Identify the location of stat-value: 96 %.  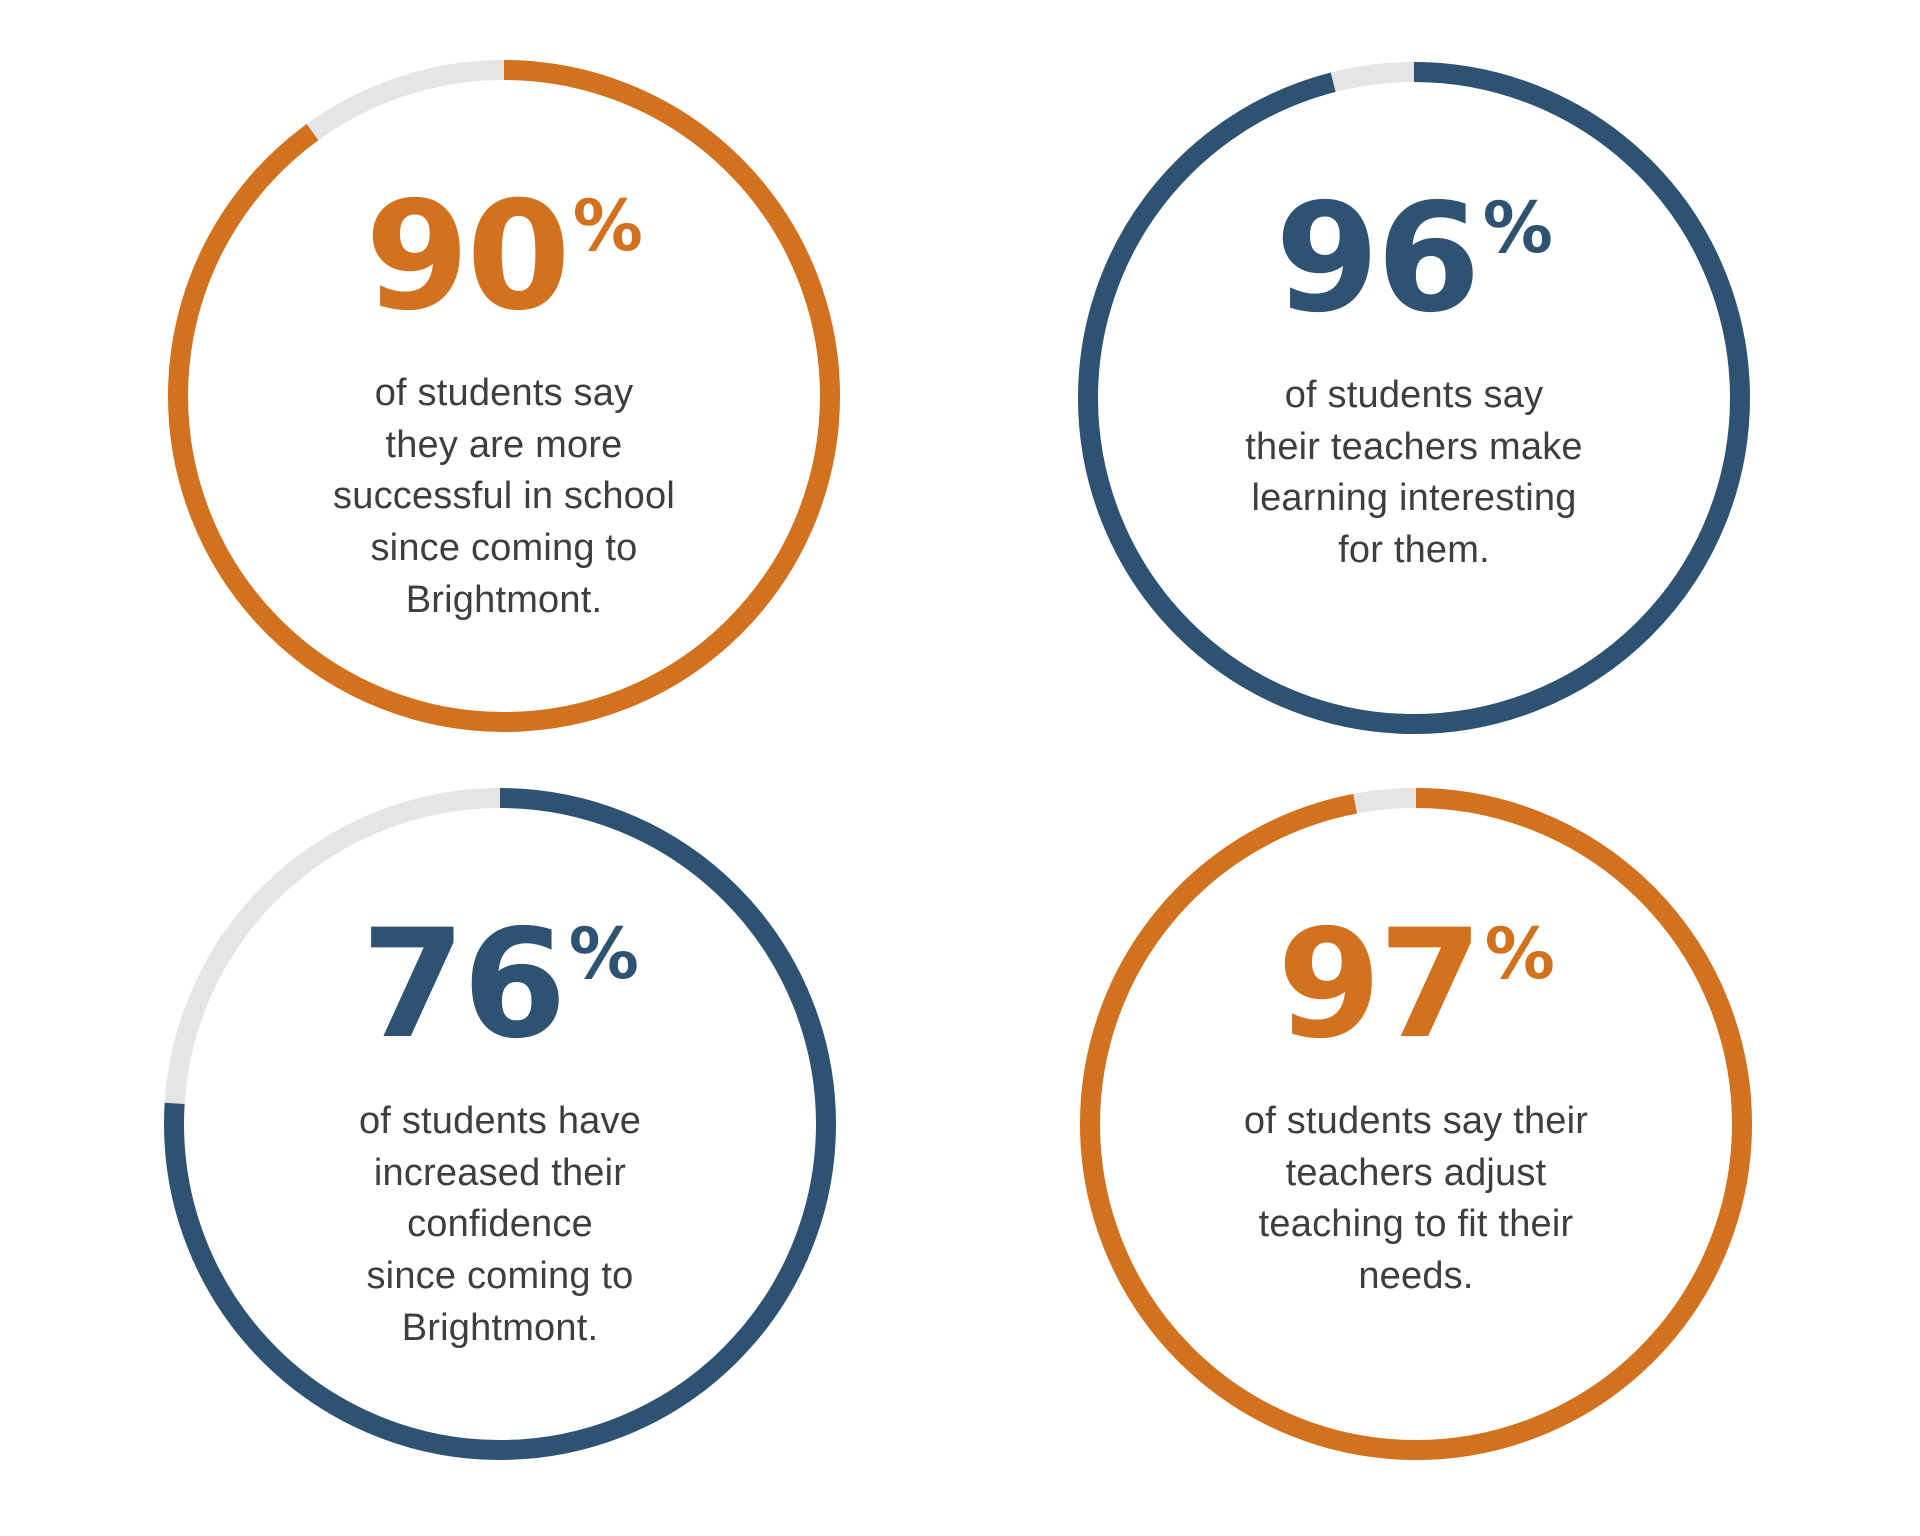
(1414, 259).